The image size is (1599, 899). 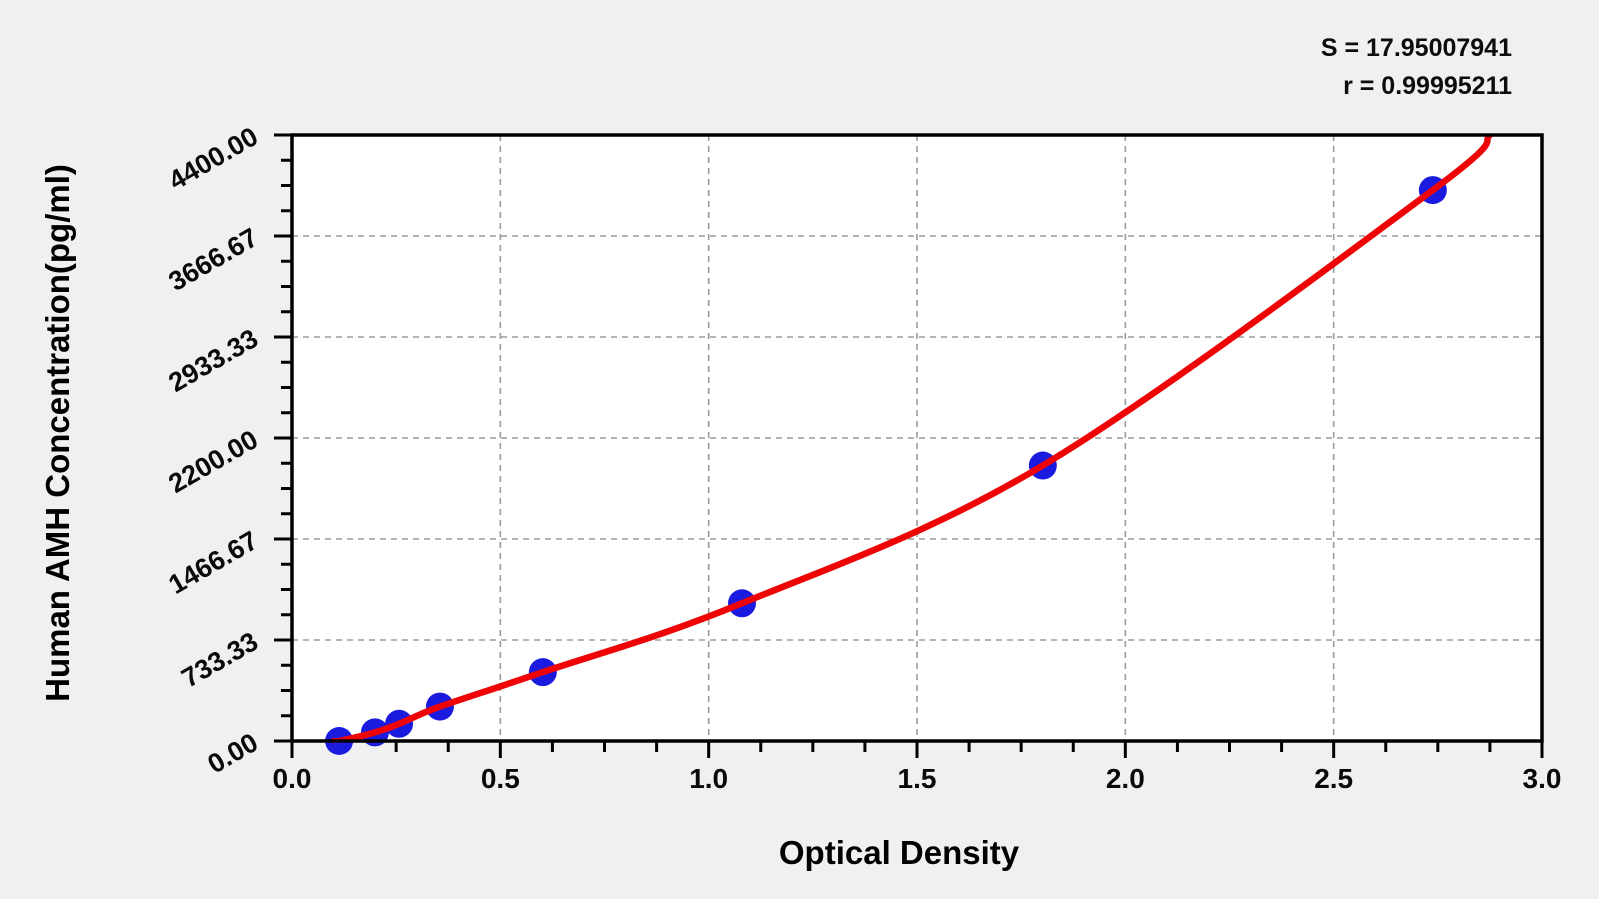 What do you see at coordinates (500, 778) in the screenshot?
I see `x-tick-label: 0.5` at bounding box center [500, 778].